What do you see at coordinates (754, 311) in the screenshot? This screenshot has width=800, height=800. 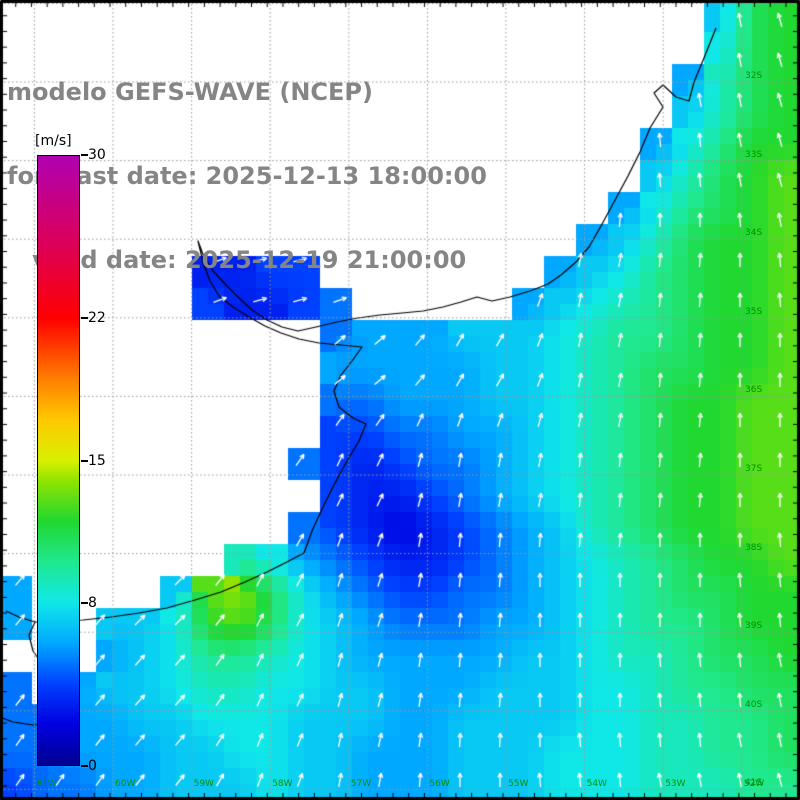 I see `lat-label: 35S` at bounding box center [754, 311].